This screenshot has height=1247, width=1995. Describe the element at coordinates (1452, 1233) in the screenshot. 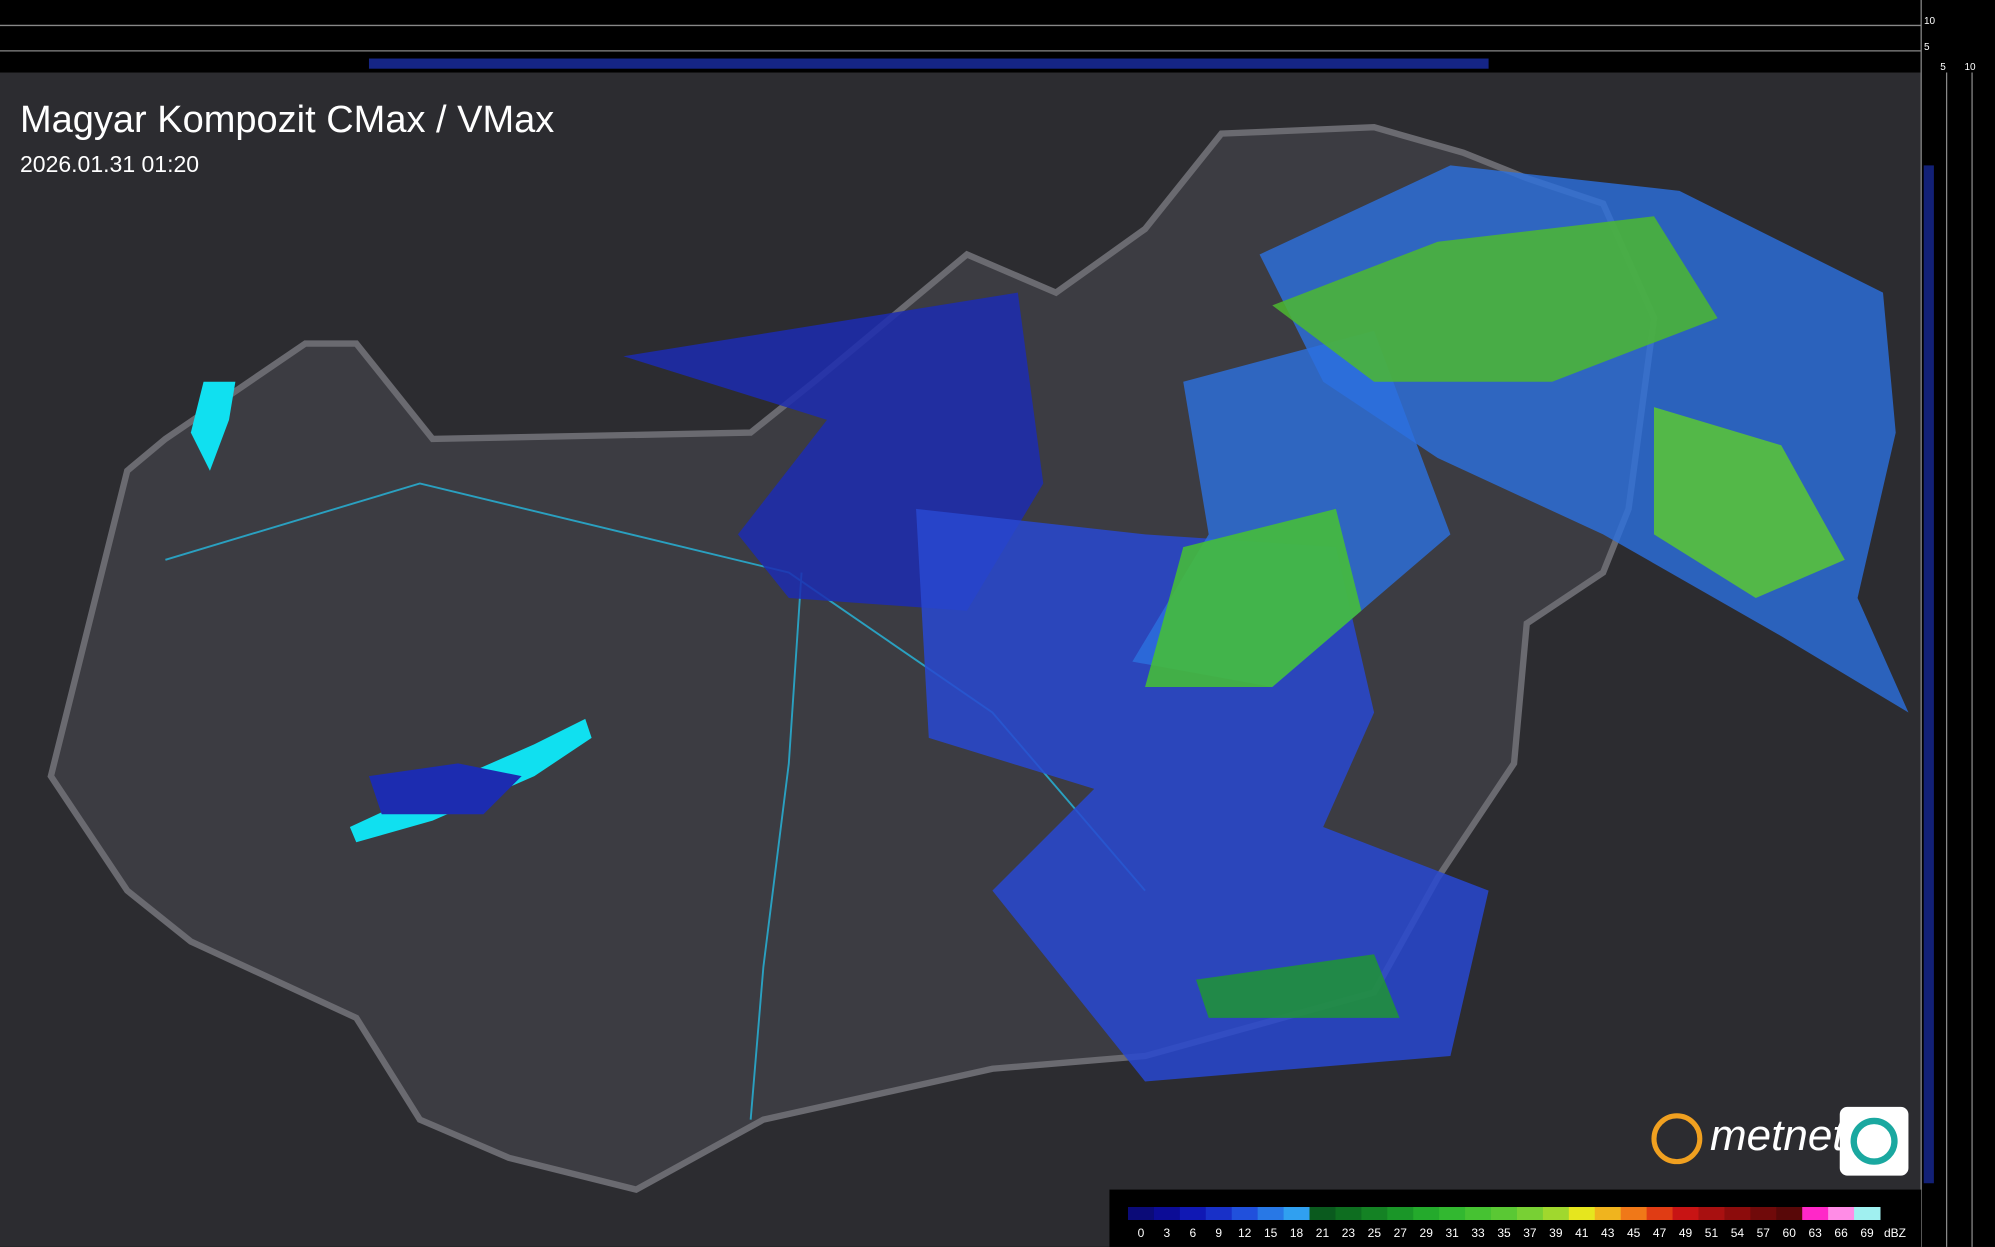

I see `legend-tick: 31` at that location.